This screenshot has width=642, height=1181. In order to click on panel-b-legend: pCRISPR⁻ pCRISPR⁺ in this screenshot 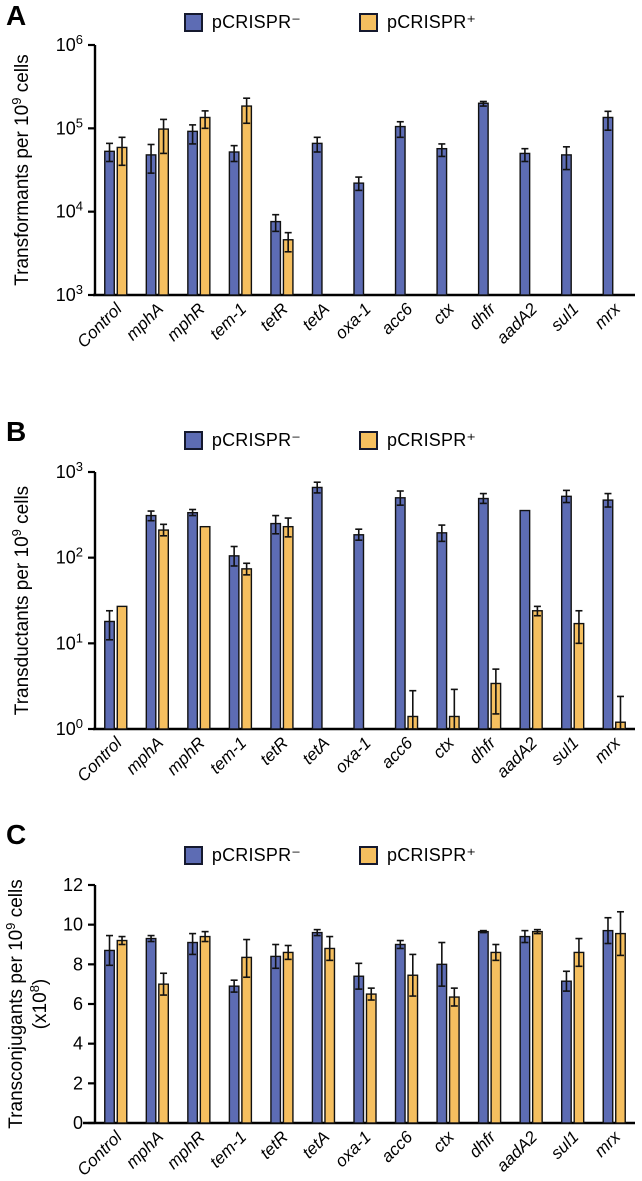, I will do `click(321, 425)`.